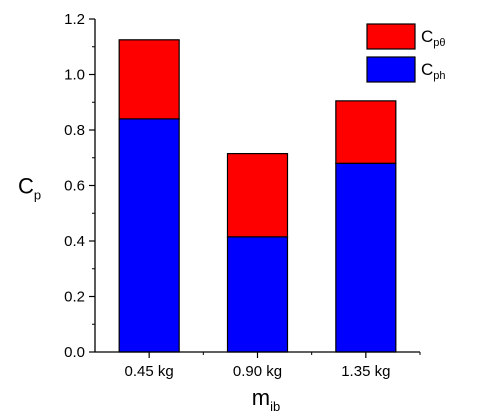  What do you see at coordinates (74, 297) in the screenshot?
I see `y-tick-label: 0.2` at bounding box center [74, 297].